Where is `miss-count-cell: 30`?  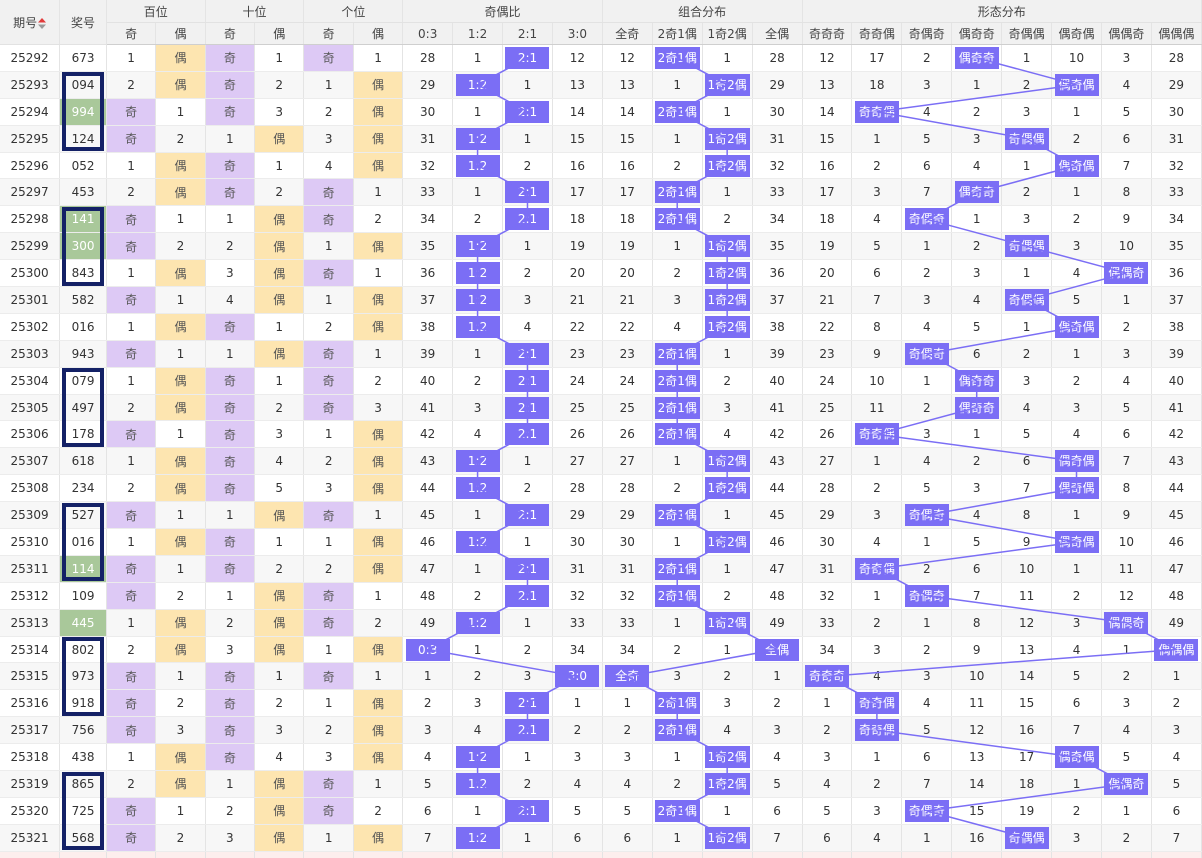 miss-count-cell: 30 is located at coordinates (577, 542).